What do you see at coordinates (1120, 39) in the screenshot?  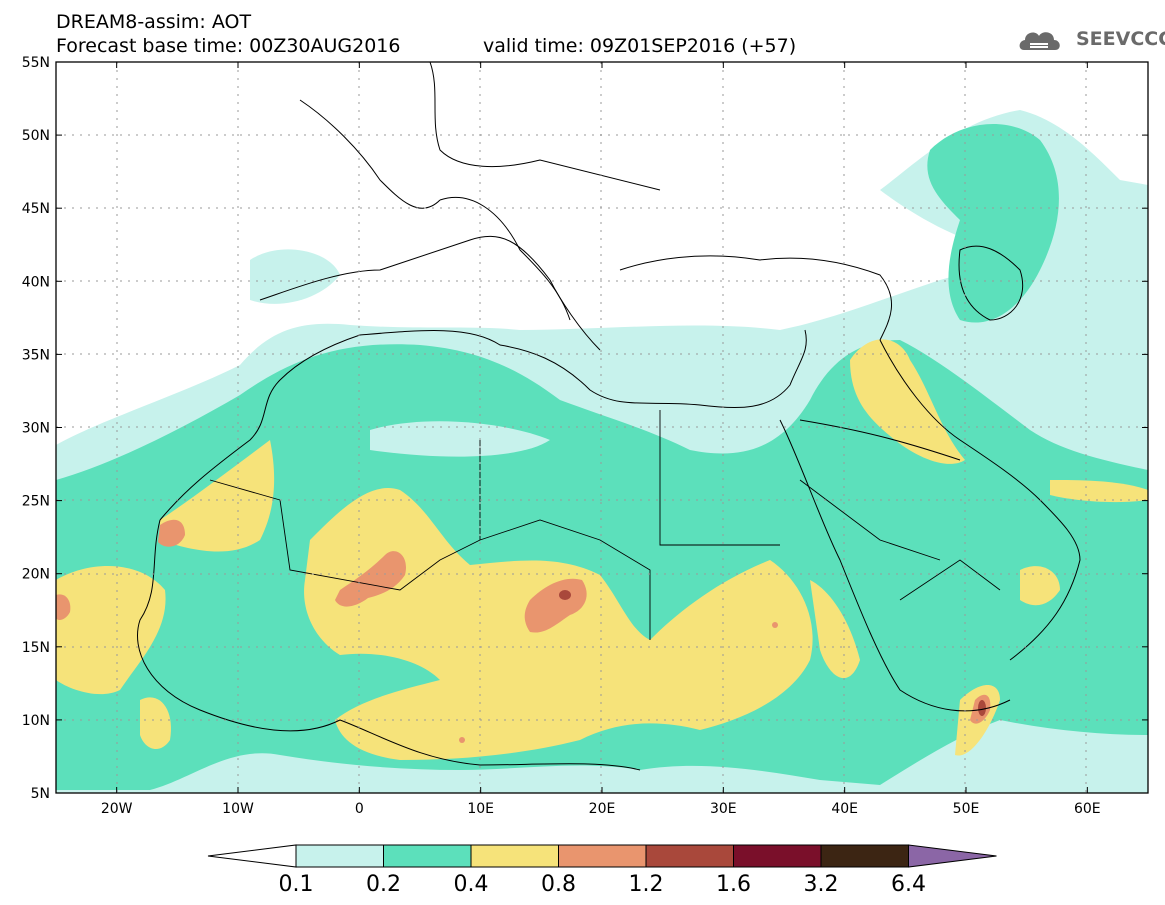 I see `logo-text: SEEVCCC` at bounding box center [1120, 39].